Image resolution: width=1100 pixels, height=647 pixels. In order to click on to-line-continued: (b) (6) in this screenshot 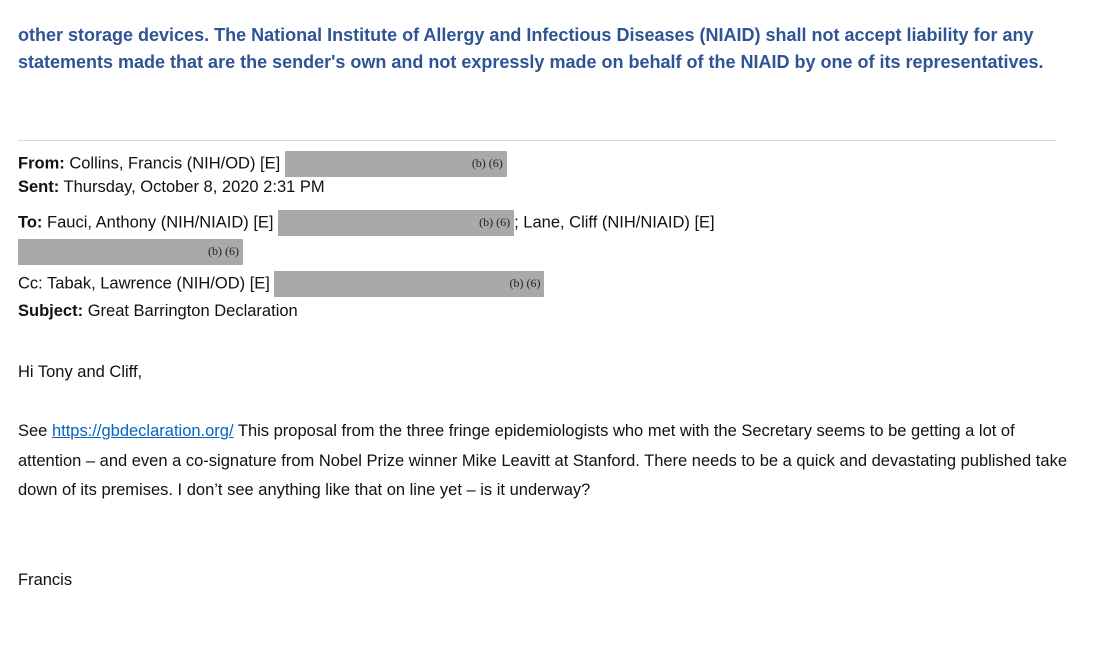, I will do `click(130, 252)`.